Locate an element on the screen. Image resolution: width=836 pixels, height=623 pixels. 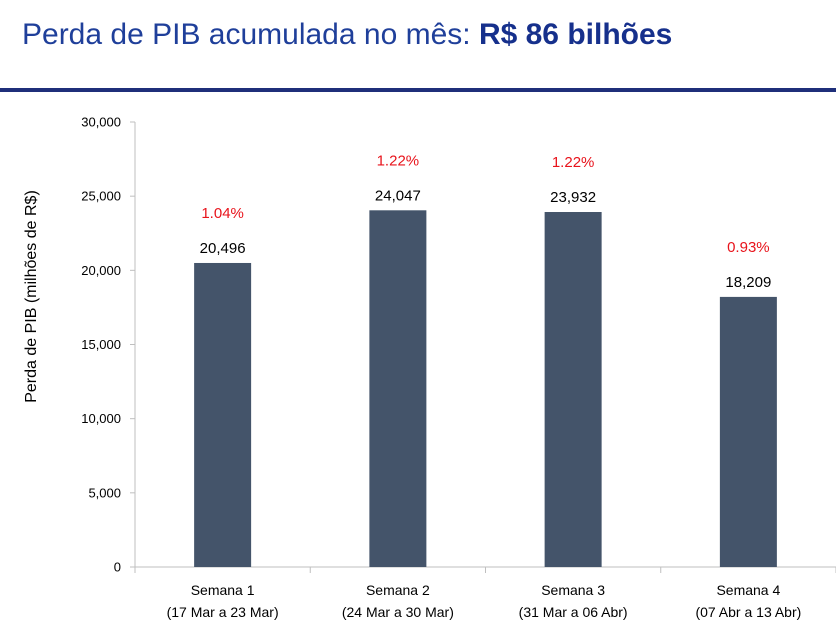
title-amount: R$ 86 bilhões is located at coordinates (575, 34).